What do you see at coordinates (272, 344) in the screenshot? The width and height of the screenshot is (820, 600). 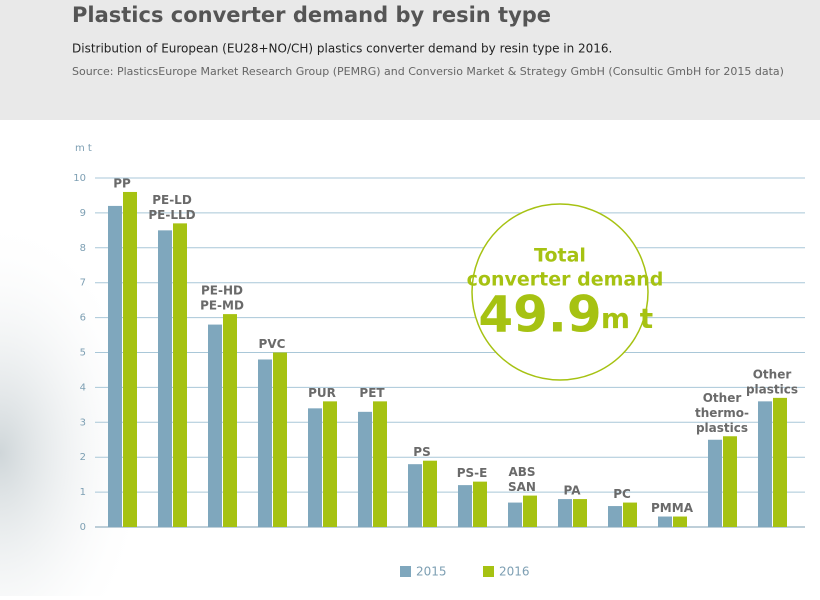 I see `category-label: PVC` at bounding box center [272, 344].